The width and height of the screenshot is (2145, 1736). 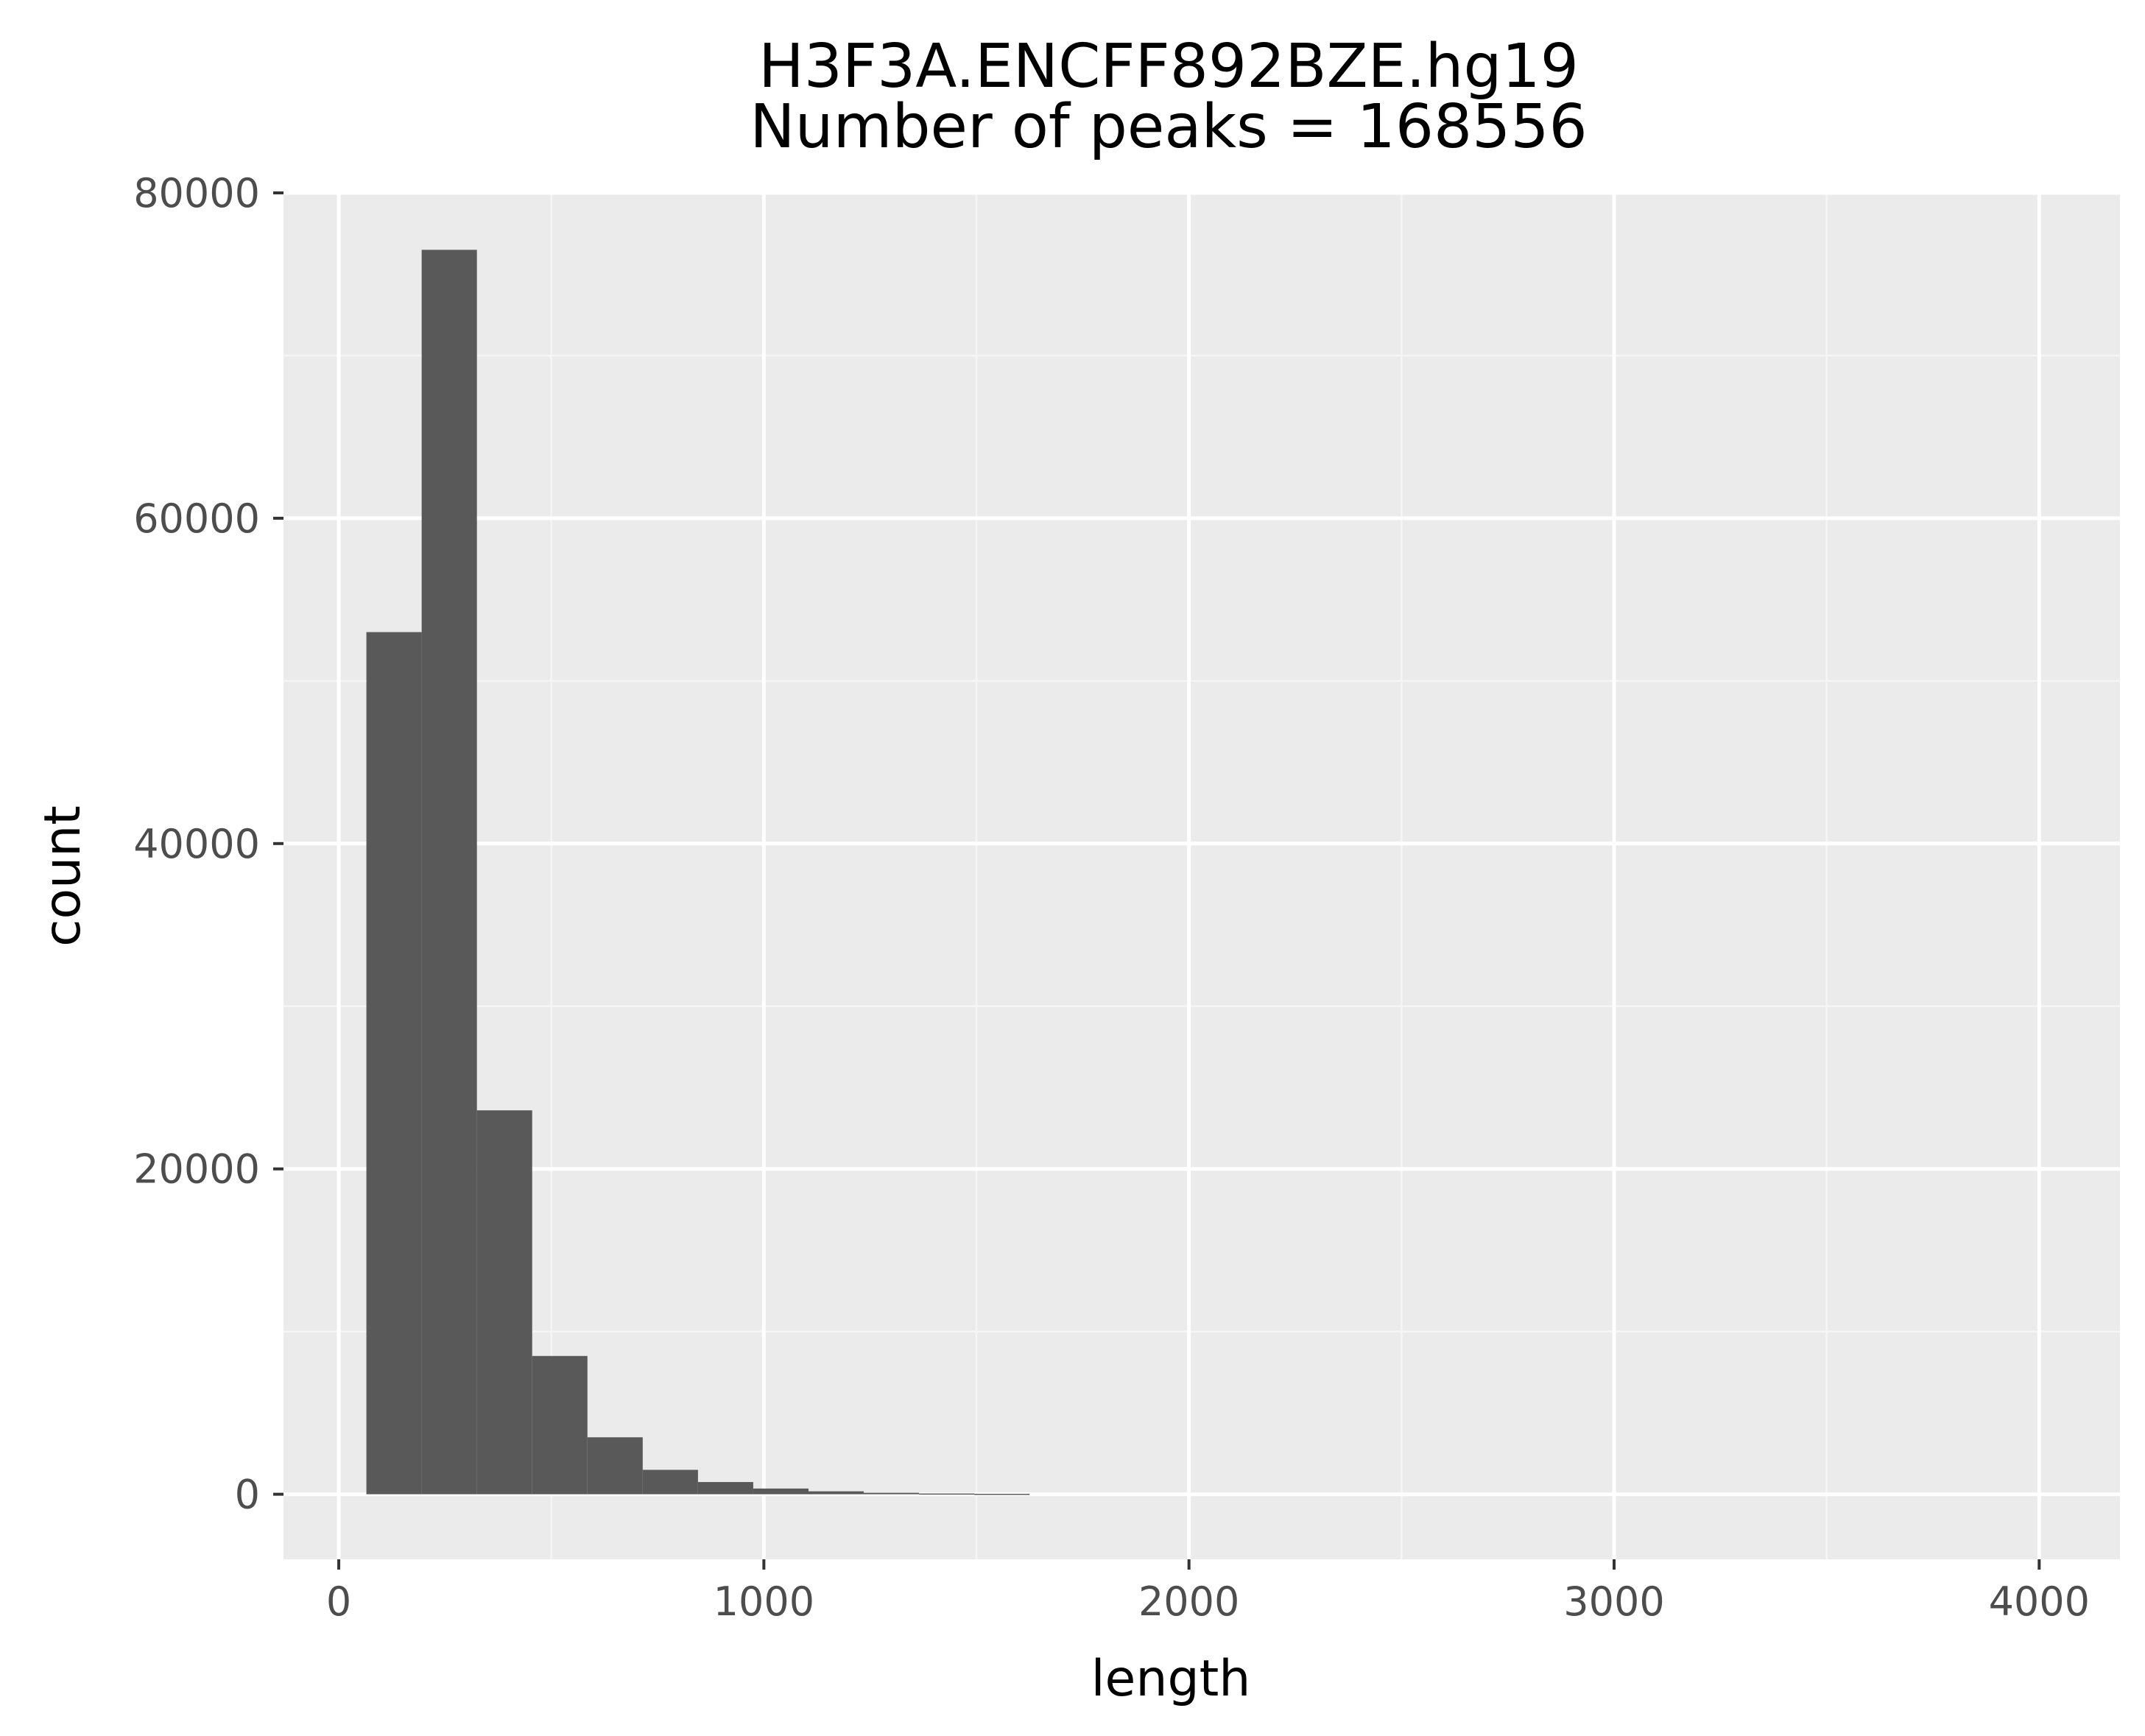 What do you see at coordinates (196, 844) in the screenshot?
I see `y-tick-label: 40000` at bounding box center [196, 844].